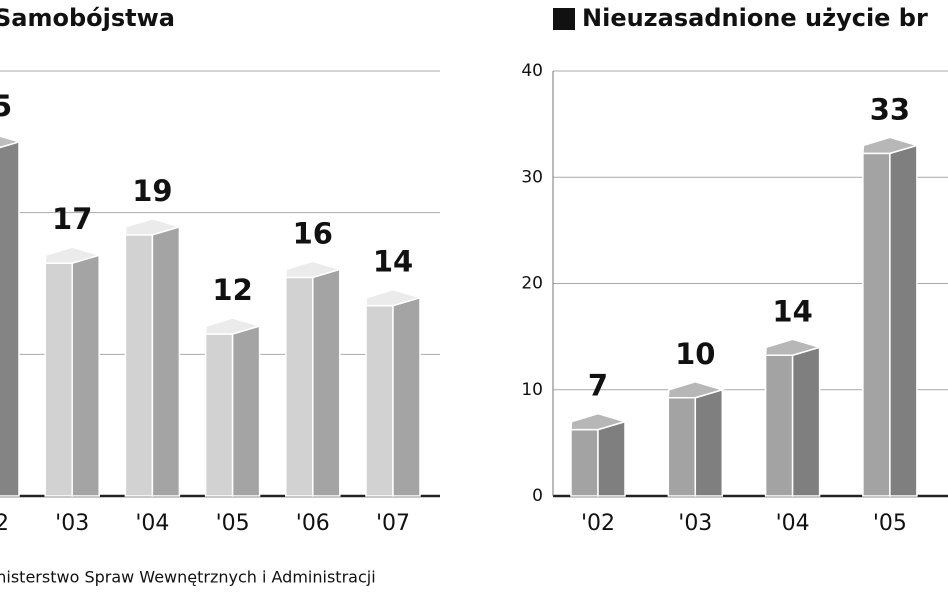  Describe the element at coordinates (532, 177) in the screenshot. I see `y-tick-label: 30` at that location.